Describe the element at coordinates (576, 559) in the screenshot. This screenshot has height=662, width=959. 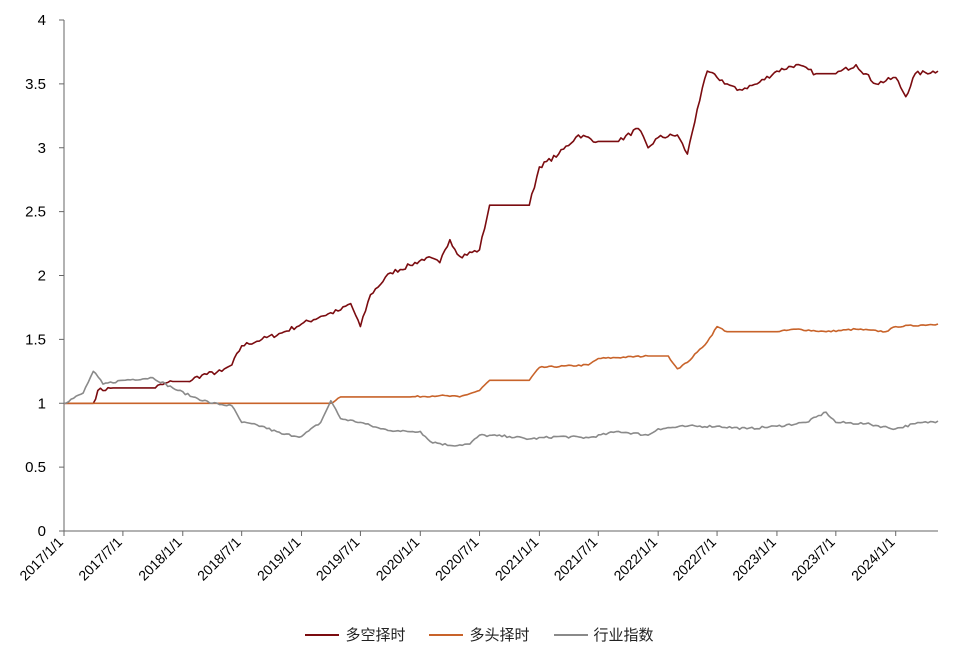
I see `x-tick-label: 2021/7/1` at that location.